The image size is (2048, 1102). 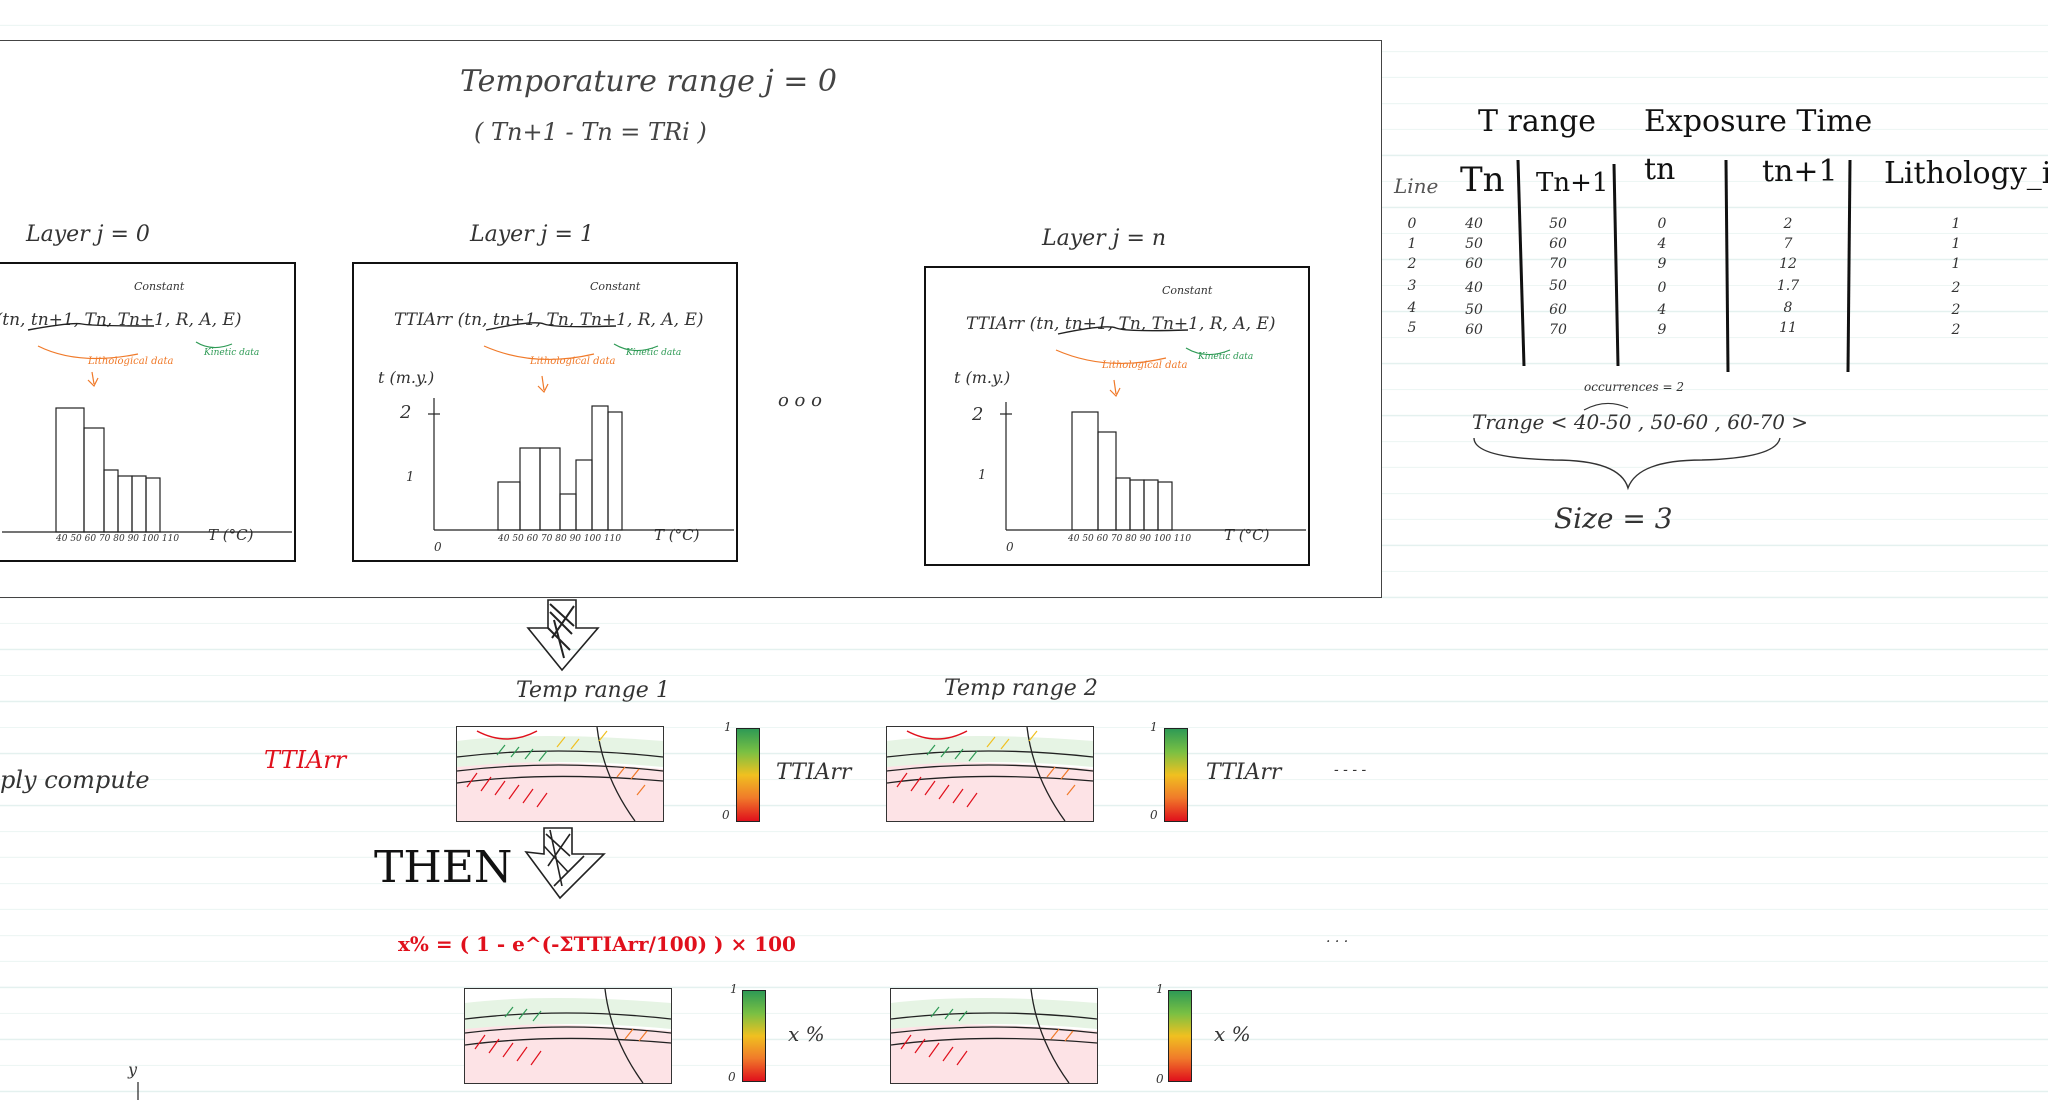 What do you see at coordinates (734, 989) in the screenshot?
I see `scale-top-3: 1` at bounding box center [734, 989].